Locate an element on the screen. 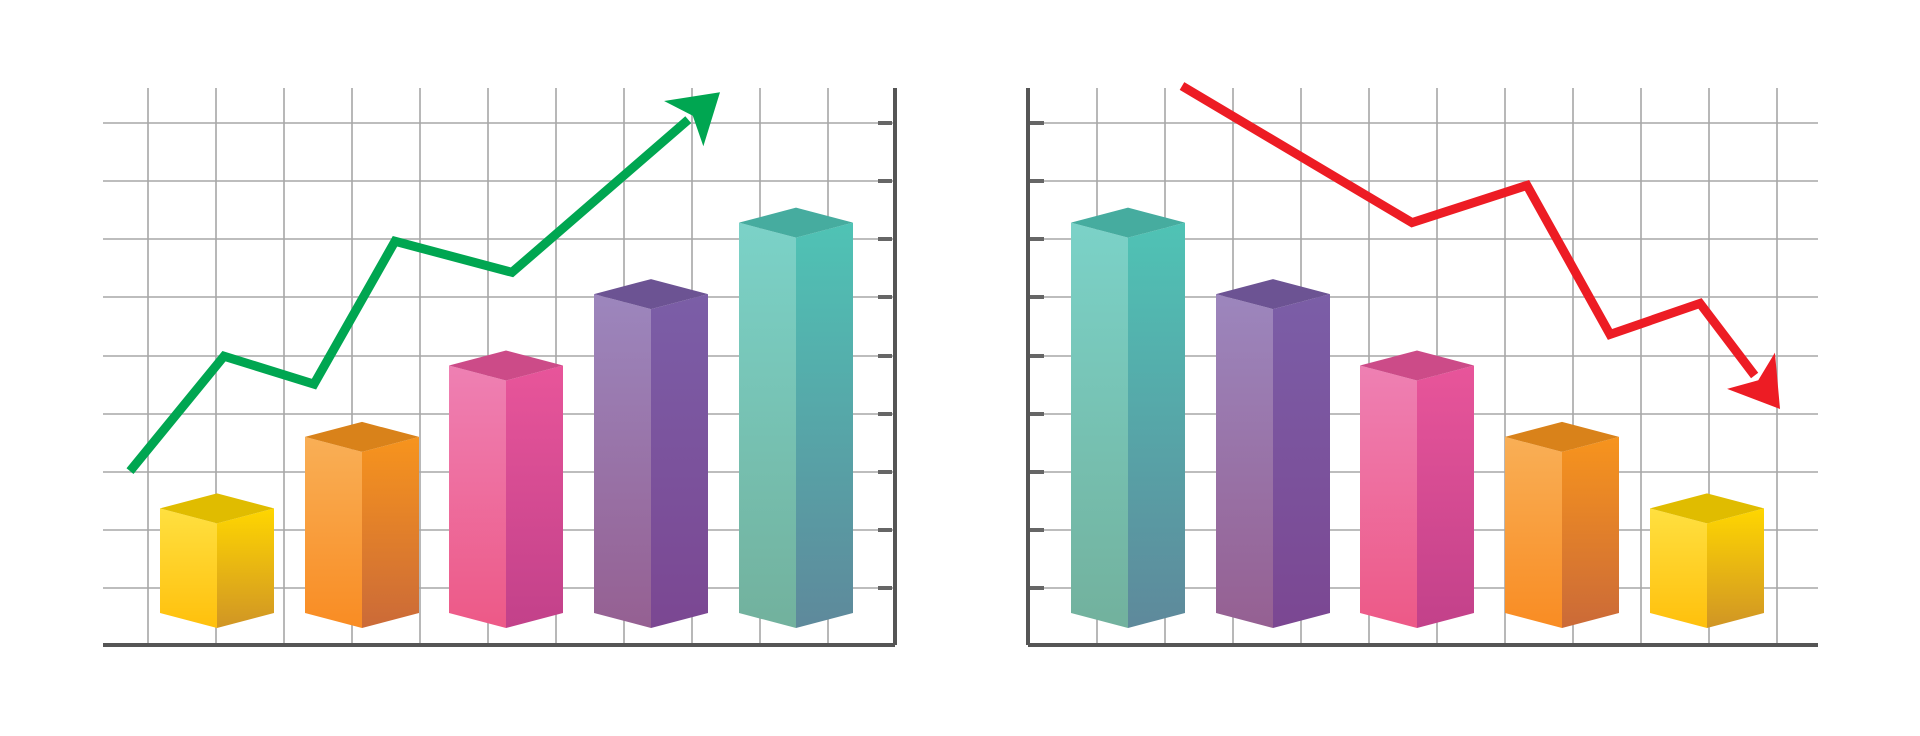  trend-down is located at coordinates (1479, 245).